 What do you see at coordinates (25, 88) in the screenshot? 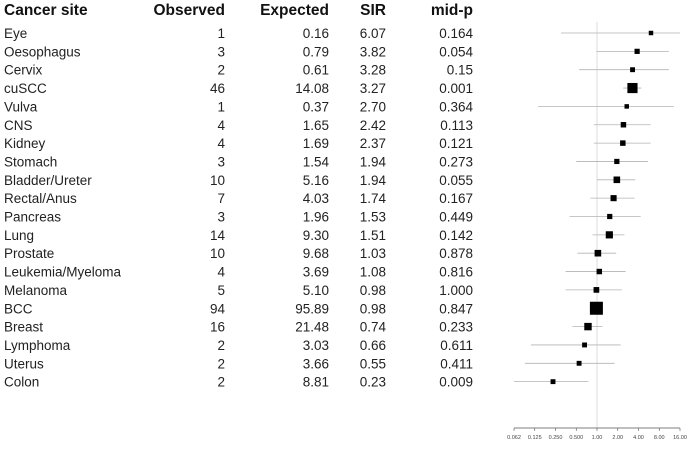
I see `cell-site: cuSCC` at bounding box center [25, 88].